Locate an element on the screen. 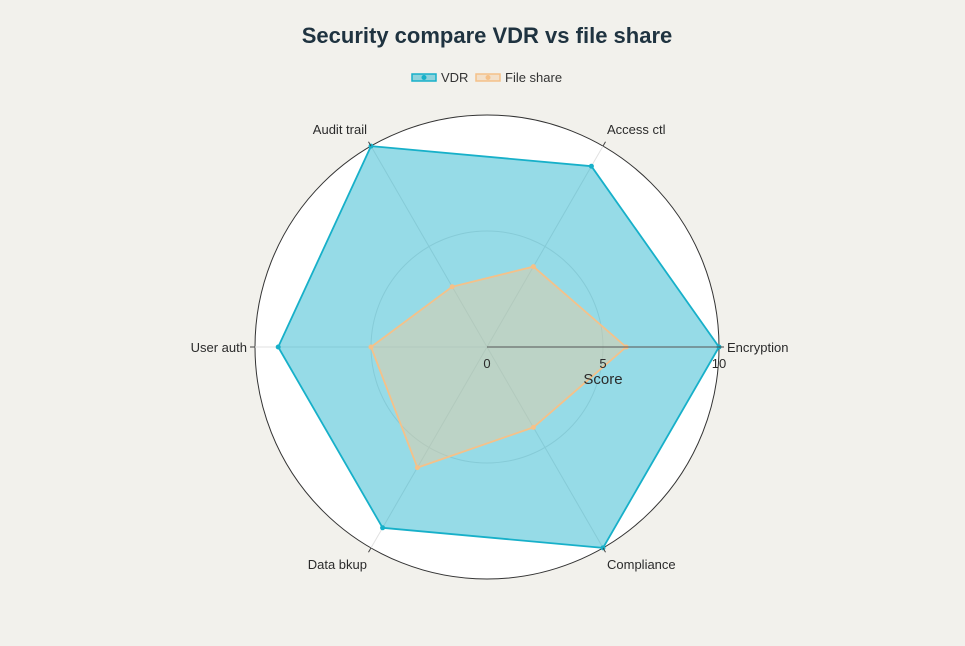  legend-item-vdr: VDR is located at coordinates (439, 77).